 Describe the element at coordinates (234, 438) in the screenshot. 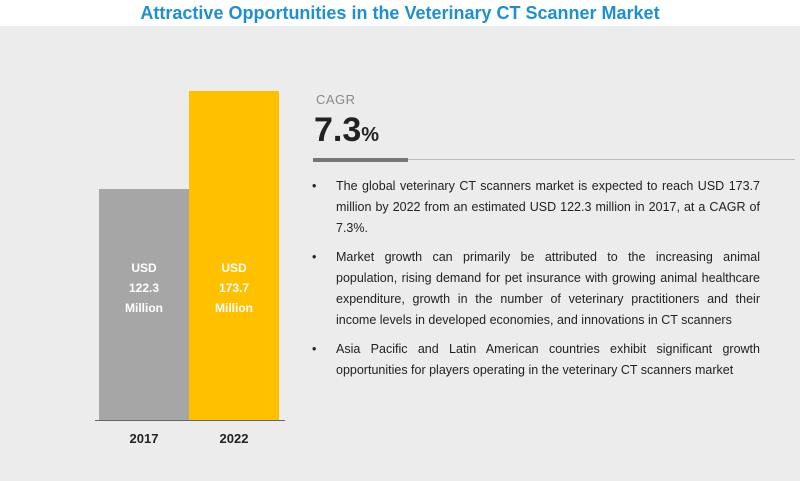

I see `x-tick-label: 2022` at that location.